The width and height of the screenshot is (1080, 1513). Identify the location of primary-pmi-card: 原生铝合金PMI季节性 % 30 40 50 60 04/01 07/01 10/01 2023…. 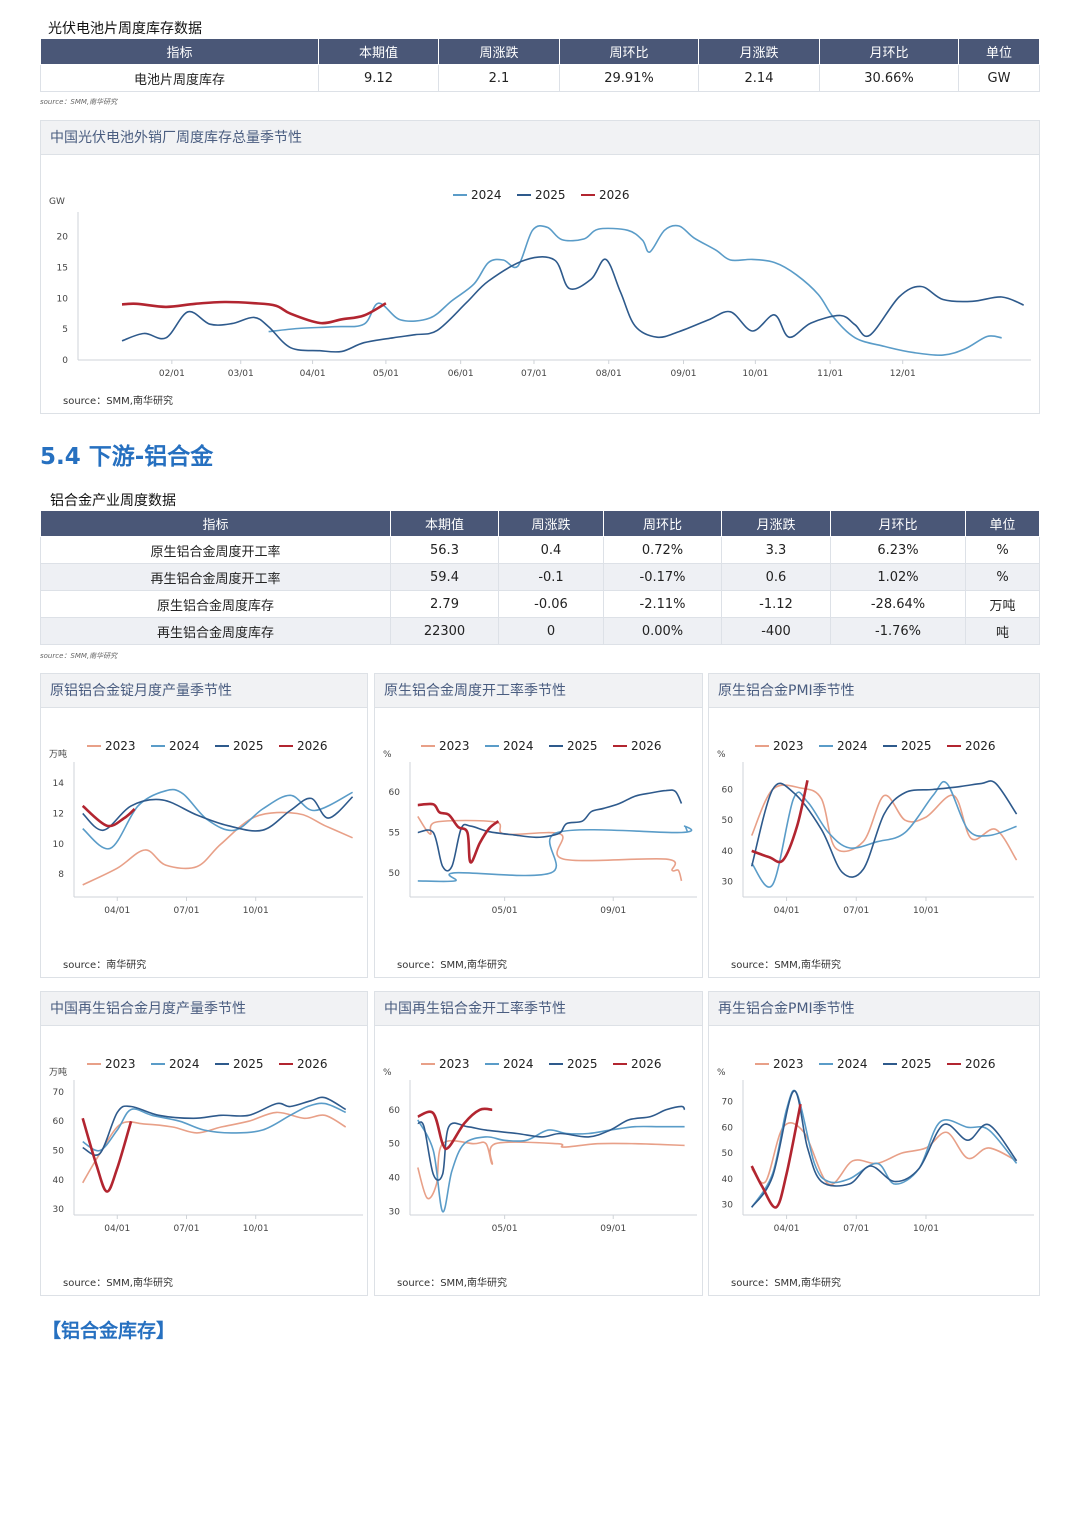
(874, 825).